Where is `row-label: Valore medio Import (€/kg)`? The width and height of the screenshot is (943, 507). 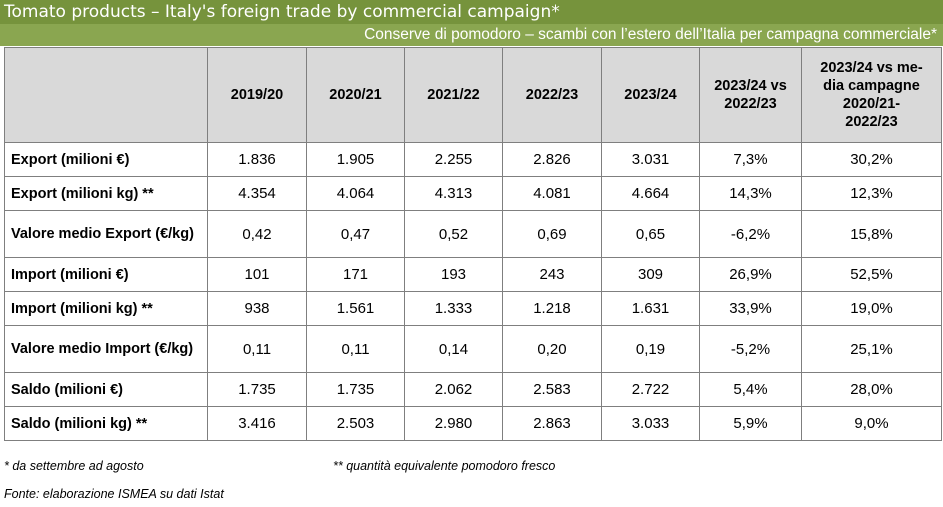
row-label: Valore medio Import (€/kg) is located at coordinates (106, 349).